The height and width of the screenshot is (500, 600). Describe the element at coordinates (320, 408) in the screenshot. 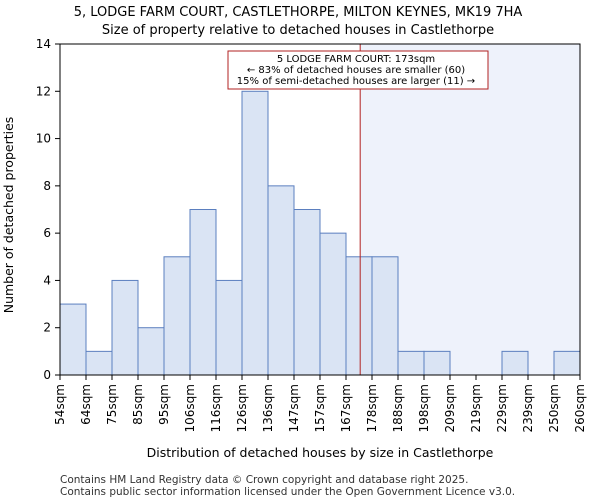

I see `x-tick-label: 157sqm` at that location.